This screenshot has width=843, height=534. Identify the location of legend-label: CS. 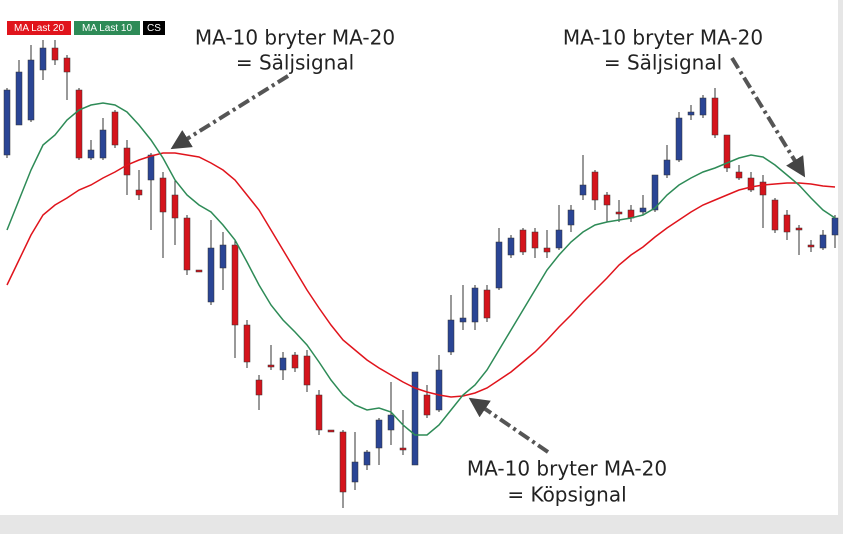
(154, 28).